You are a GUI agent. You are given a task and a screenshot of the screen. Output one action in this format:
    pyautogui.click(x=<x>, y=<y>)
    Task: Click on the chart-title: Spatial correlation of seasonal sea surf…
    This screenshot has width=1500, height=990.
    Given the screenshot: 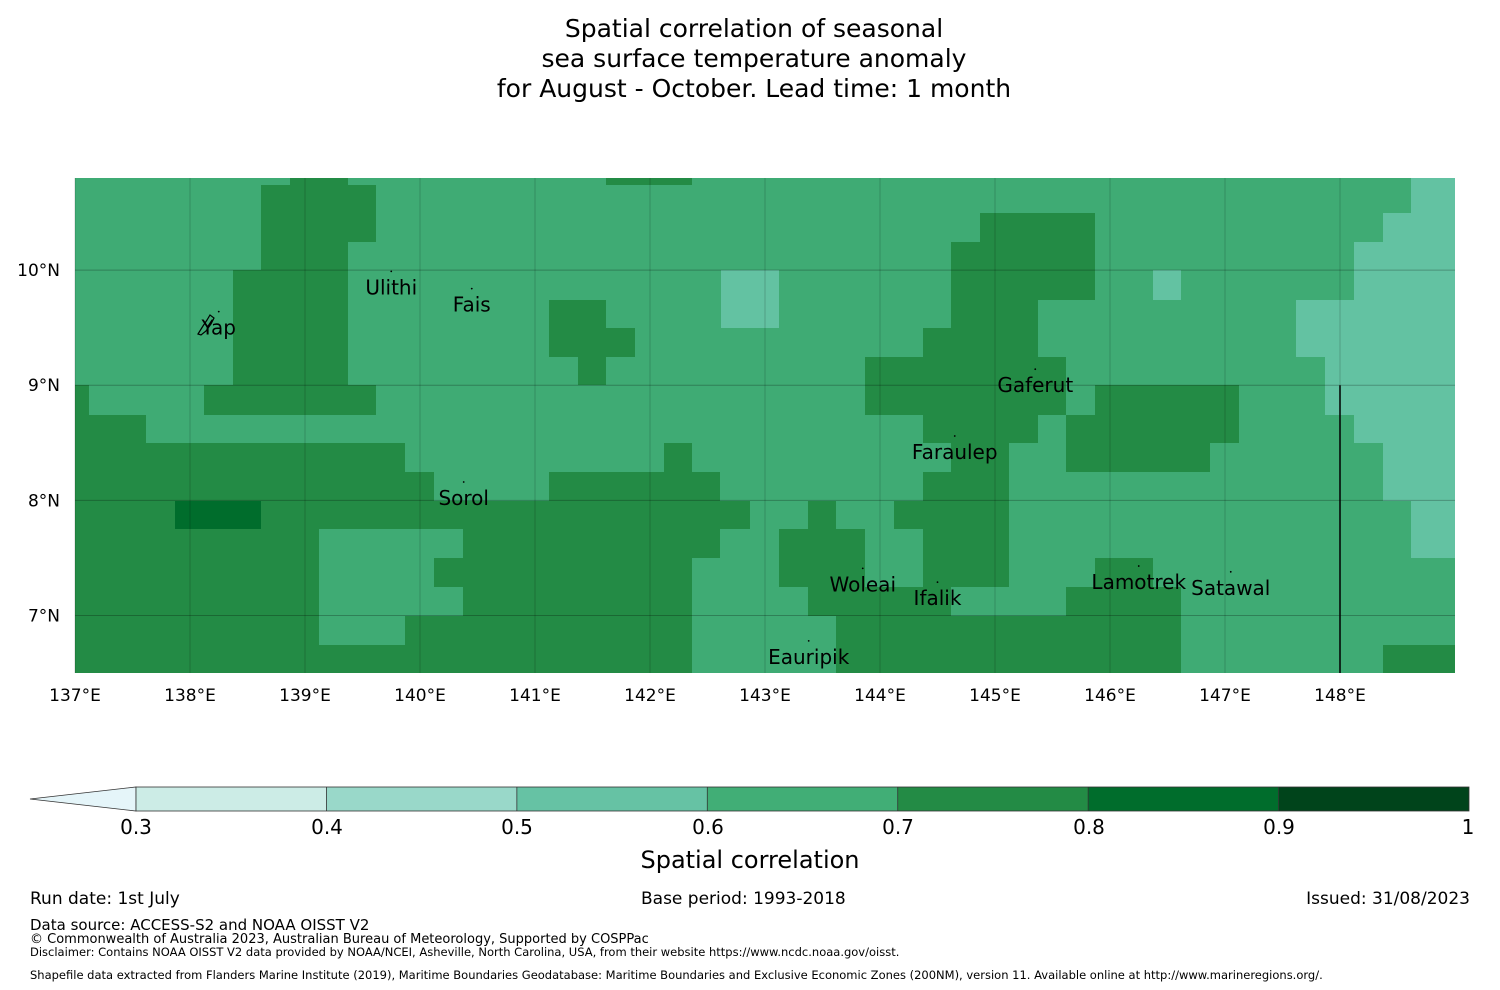 What is the action you would take?
    pyautogui.click(x=750, y=59)
    